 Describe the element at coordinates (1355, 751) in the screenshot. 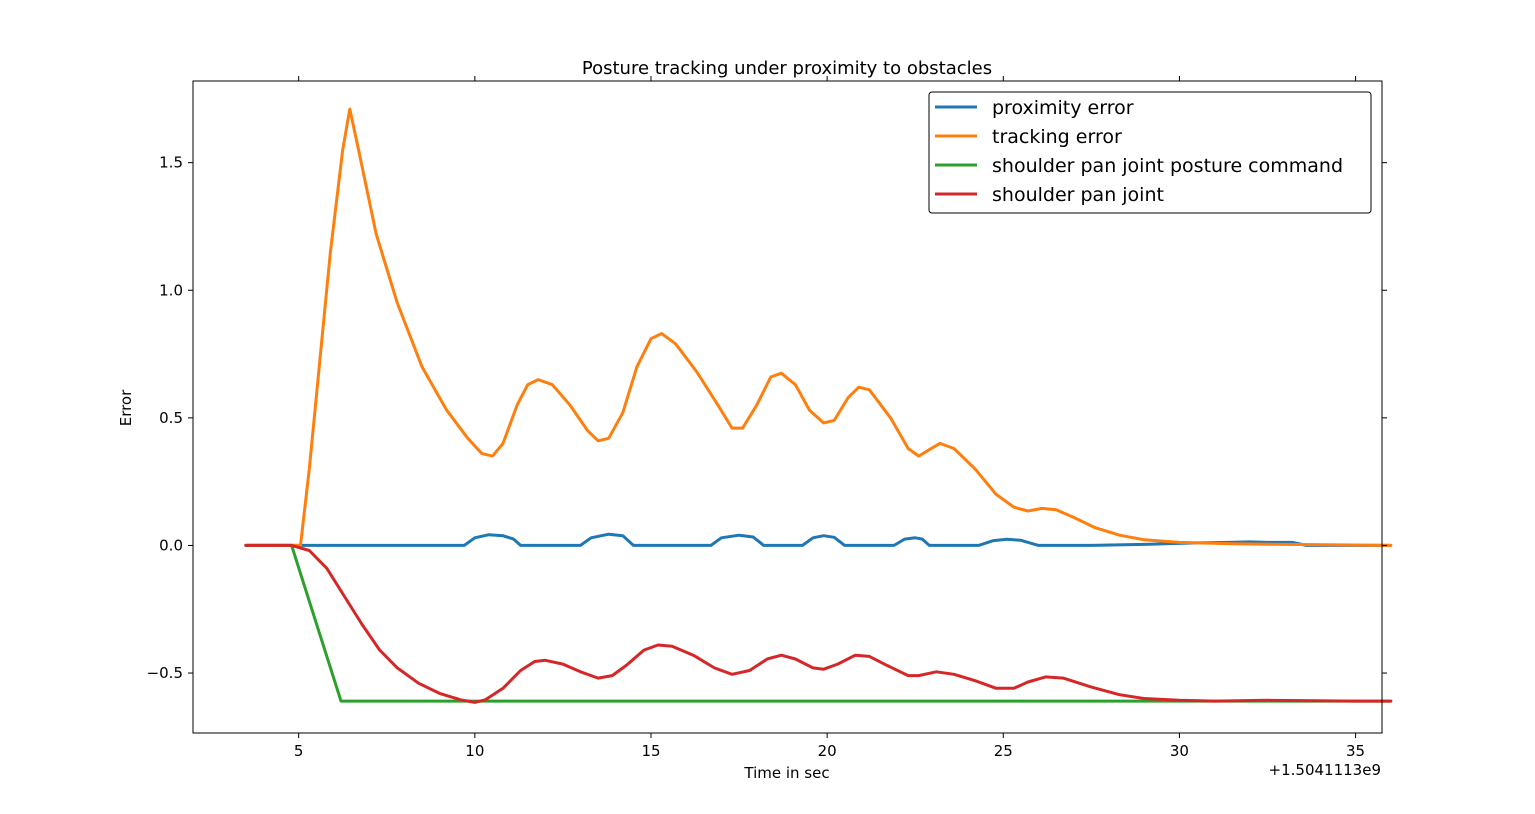

I see `x-tick-label: 35` at that location.